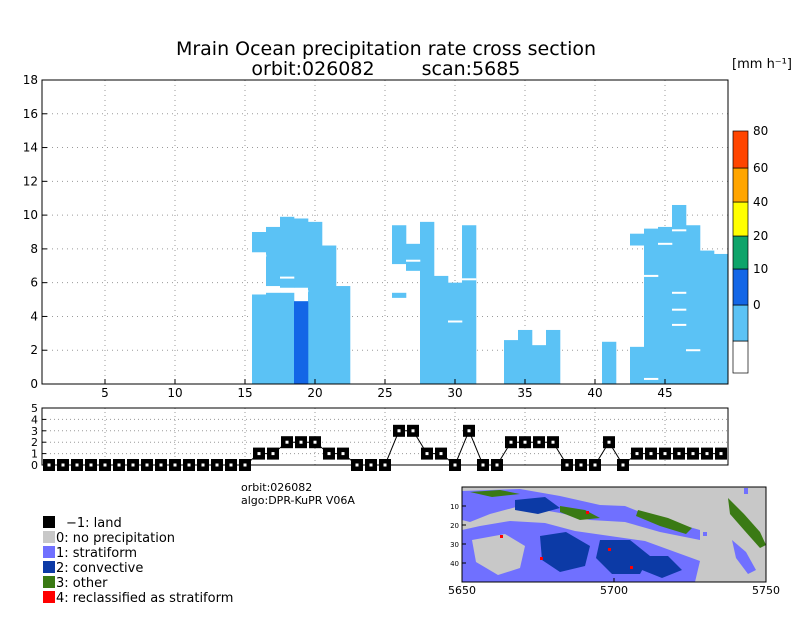 This screenshot has height=618, width=800. I want to click on info-orbit: orbit:026082, so click(276, 487).